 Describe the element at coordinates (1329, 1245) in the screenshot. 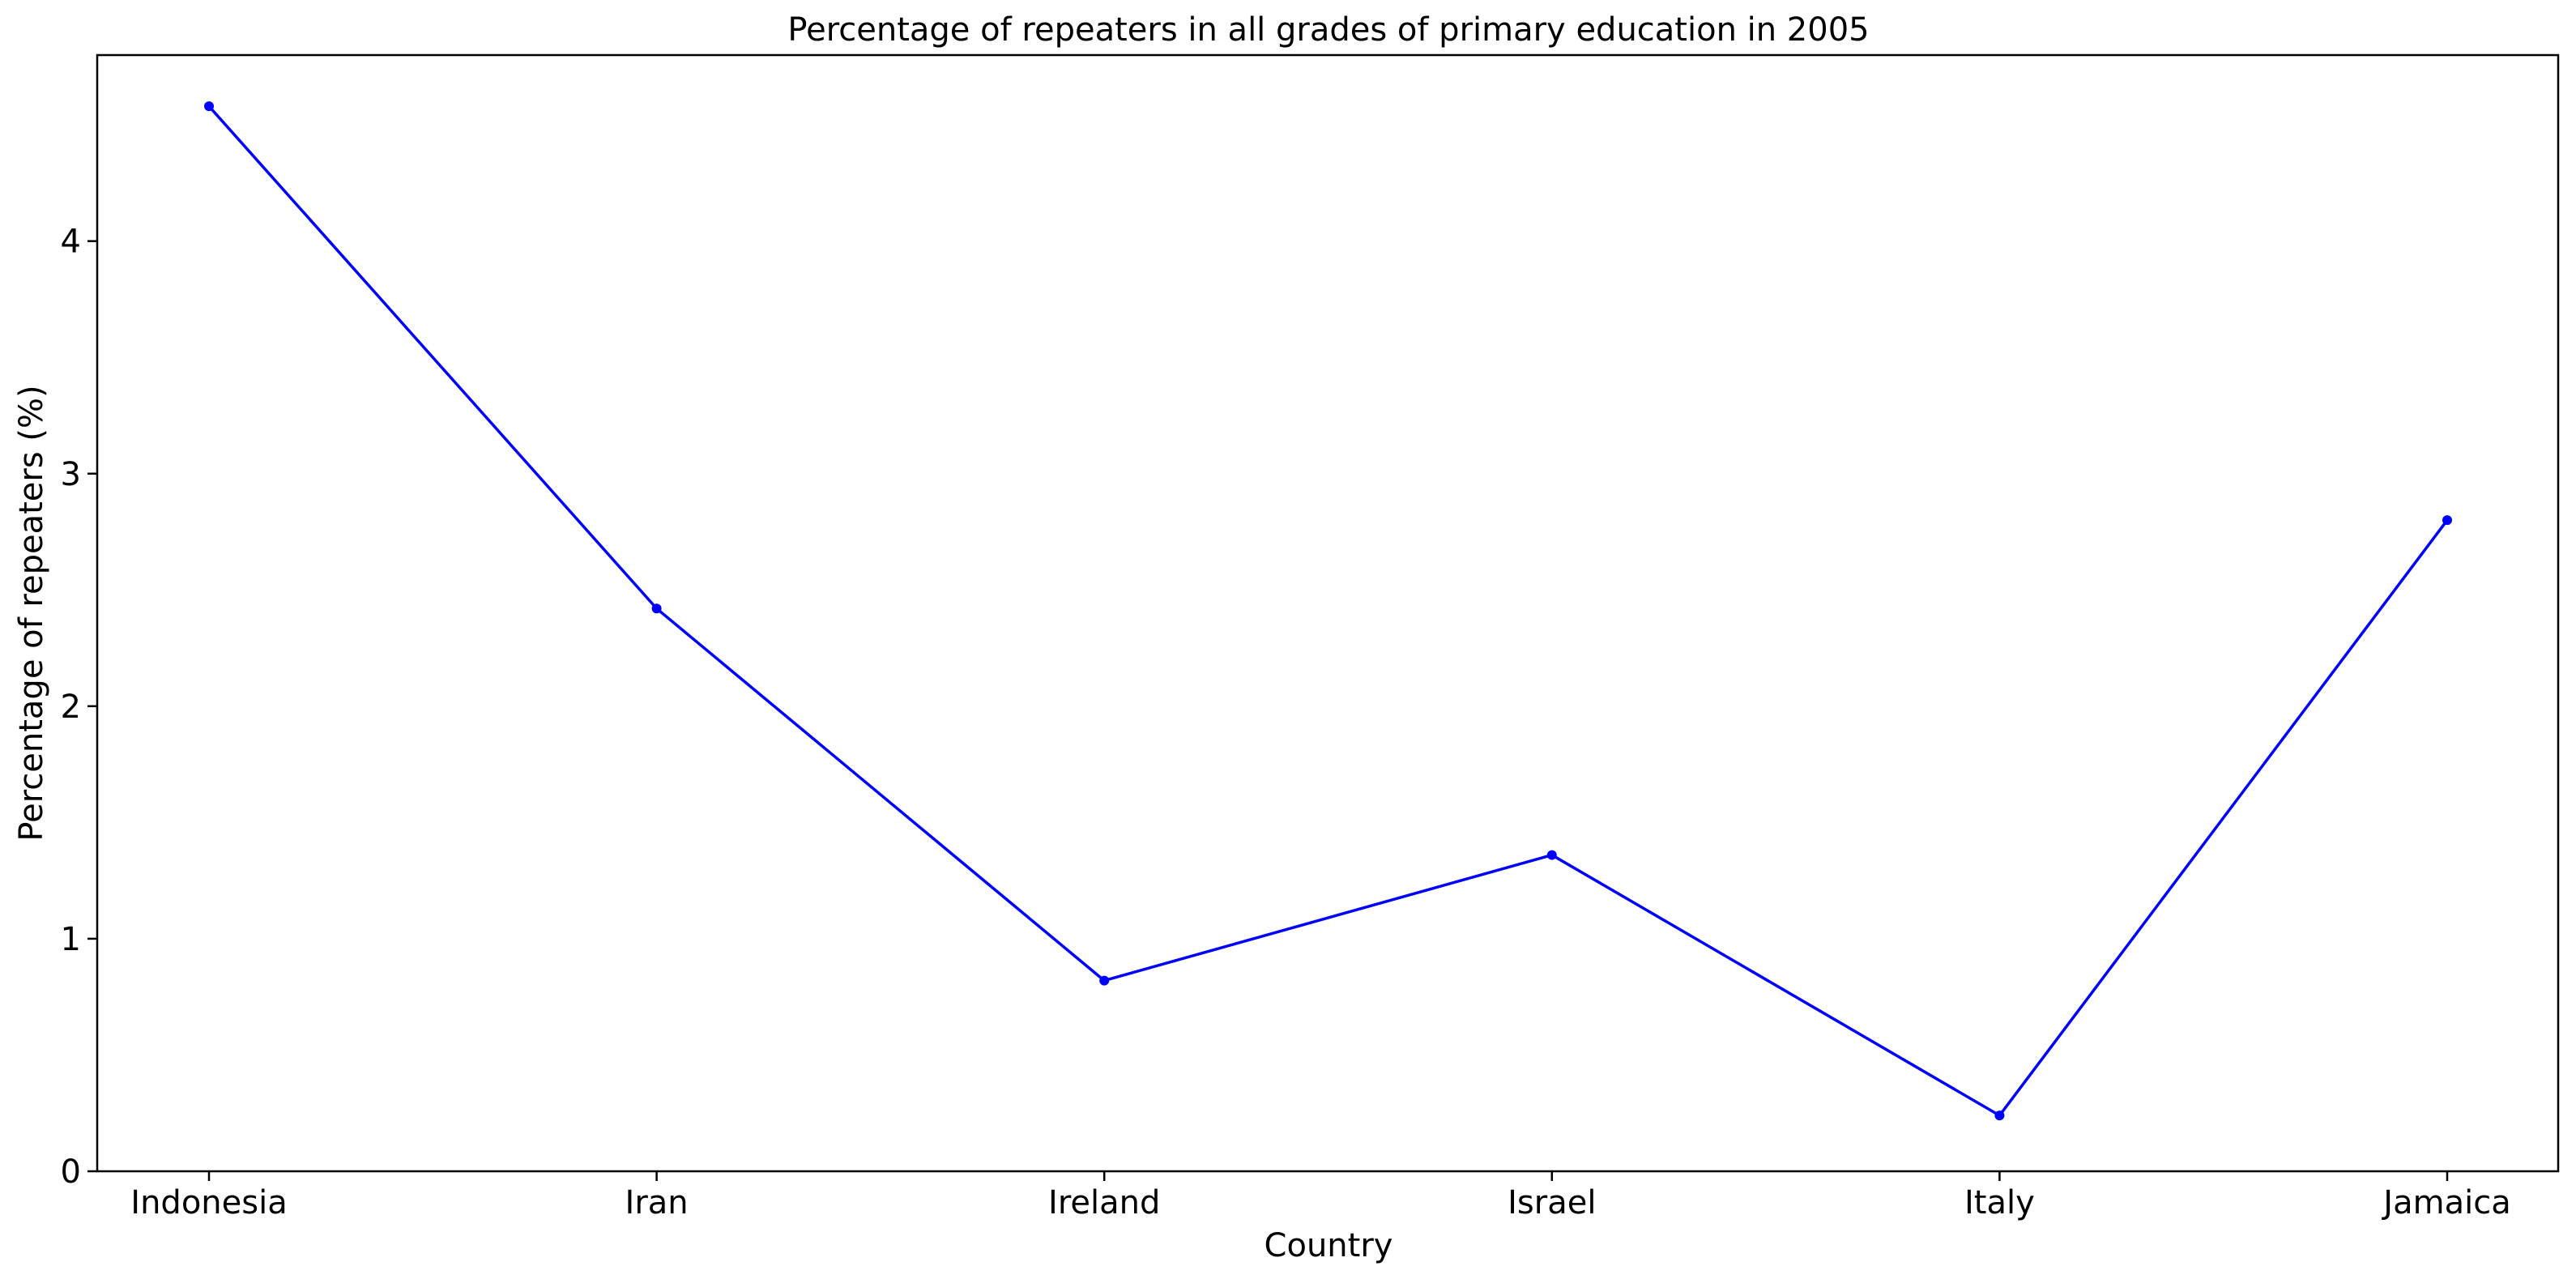

I see `x-axis-label: Country` at that location.